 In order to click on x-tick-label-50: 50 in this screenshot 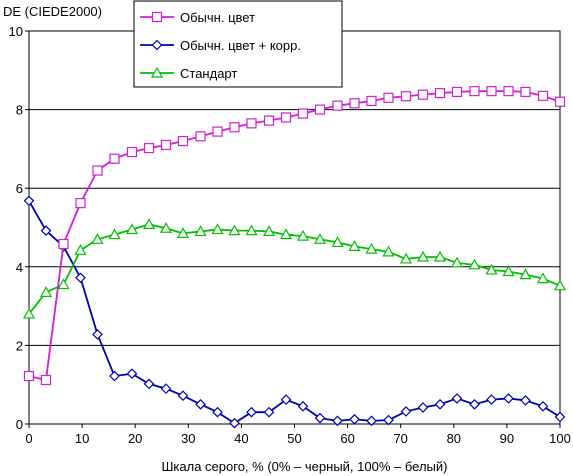, I will do `click(294, 438)`.